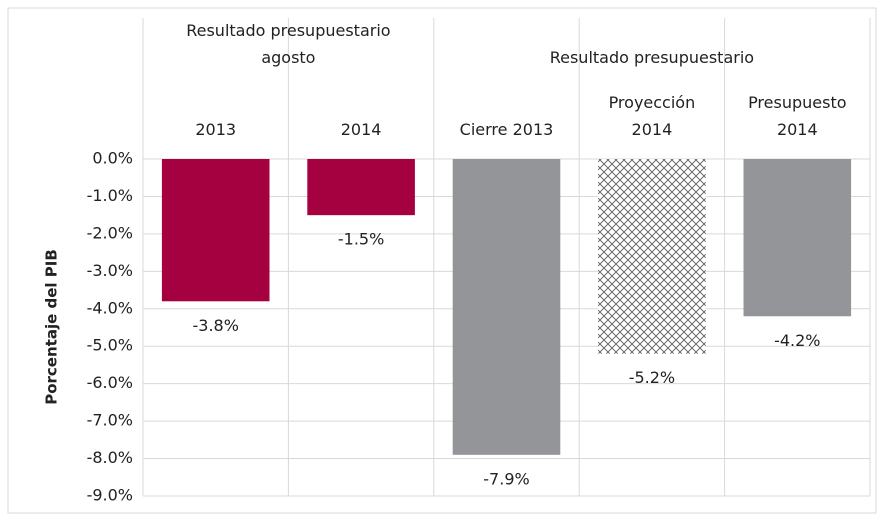 The width and height of the screenshot is (884, 521). Describe the element at coordinates (110, 195) in the screenshot. I see `y-tick-label: -1.0%` at that location.